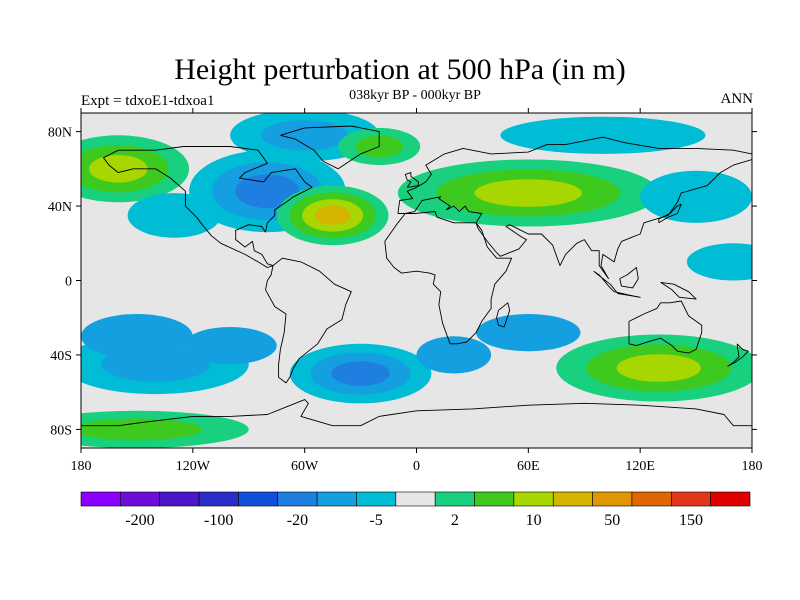 This screenshot has width=800, height=600. I want to click on colorbar-label: -5, so click(375, 520).